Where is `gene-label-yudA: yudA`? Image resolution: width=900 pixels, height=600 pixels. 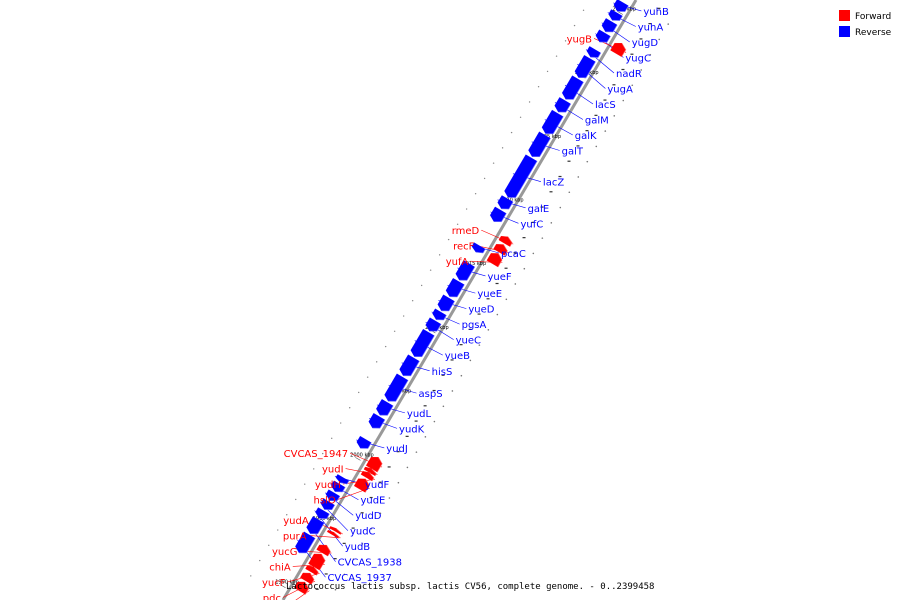 gene-label-yudA: yudA is located at coordinates (296, 521).